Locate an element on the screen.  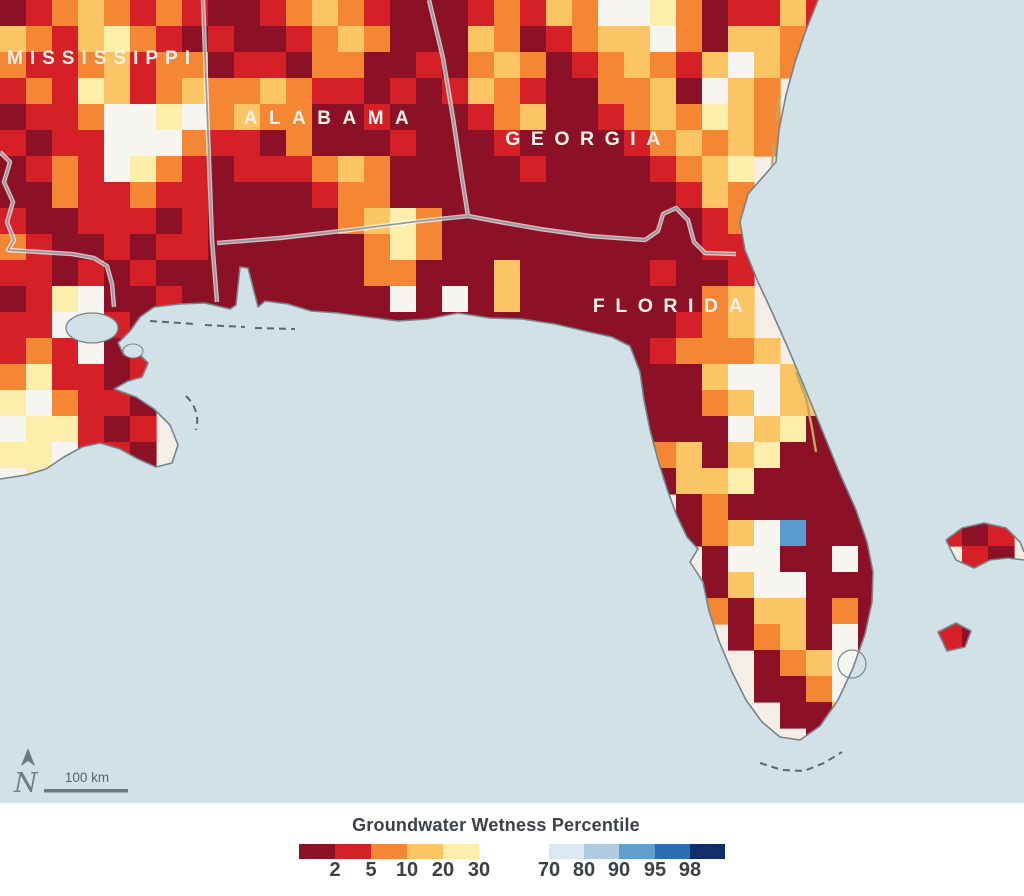
scale-bar-label: 100 km is located at coordinates (87, 777).